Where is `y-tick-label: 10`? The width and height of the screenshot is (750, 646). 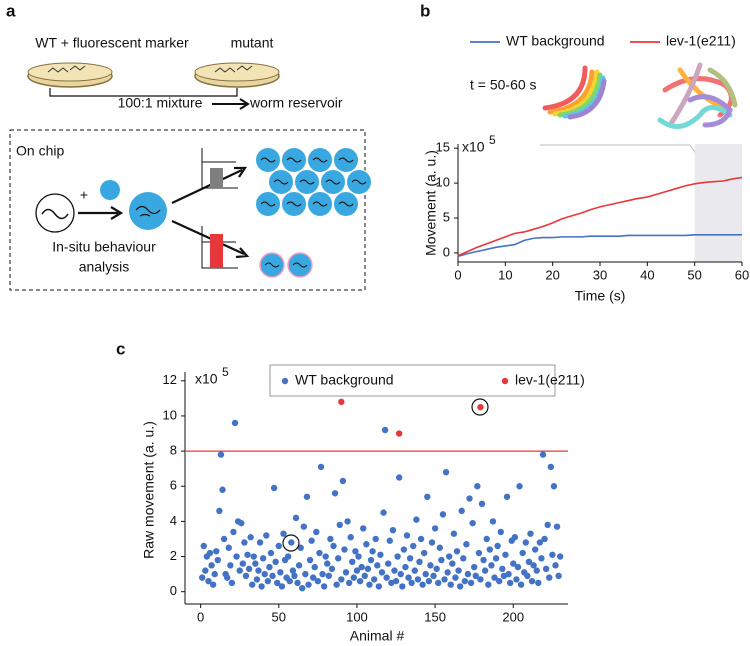 y-tick-label: 10 is located at coordinates (170, 414).